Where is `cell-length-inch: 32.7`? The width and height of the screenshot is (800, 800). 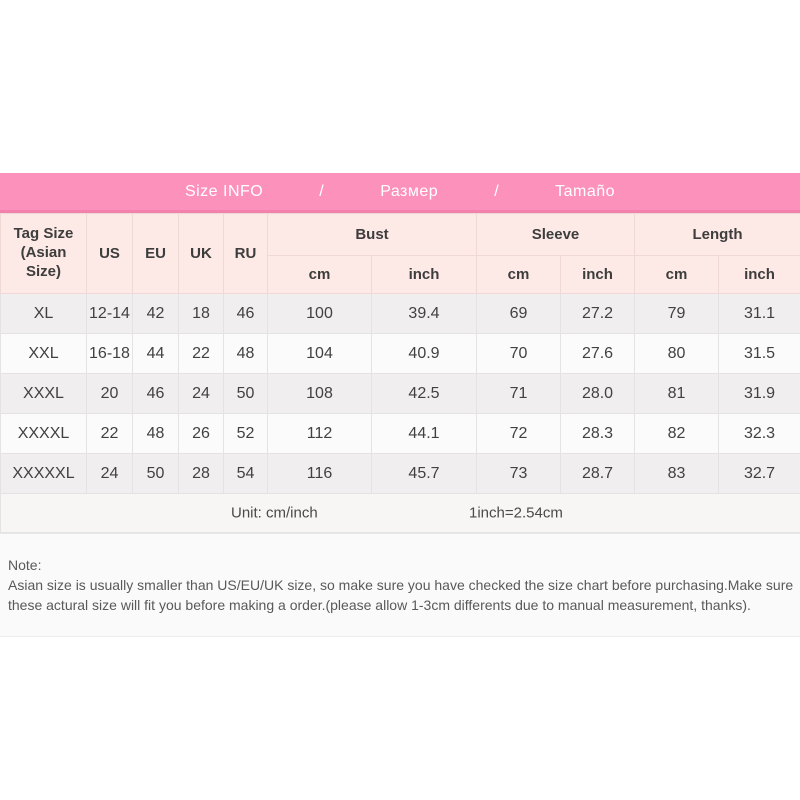
cell-length-inch: 32.7 is located at coordinates (759, 473).